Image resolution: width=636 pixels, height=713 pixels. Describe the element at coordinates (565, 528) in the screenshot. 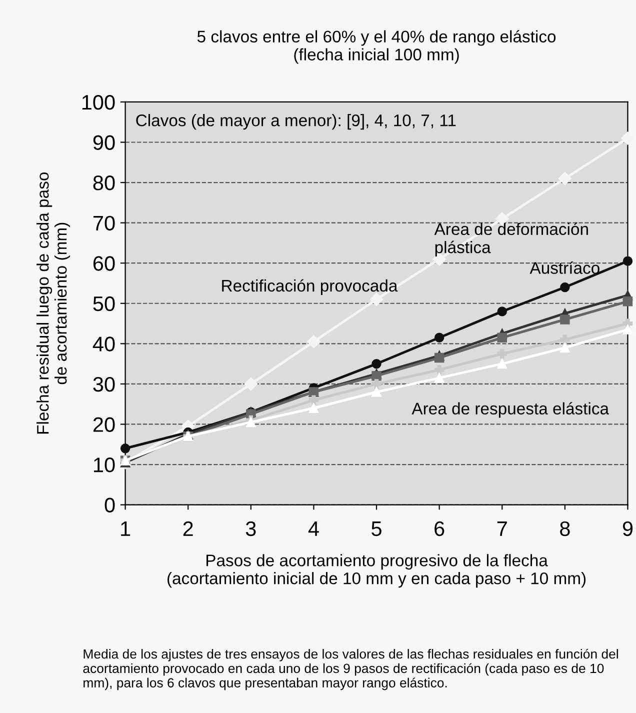

I see `x-tick-label: 8` at that location.